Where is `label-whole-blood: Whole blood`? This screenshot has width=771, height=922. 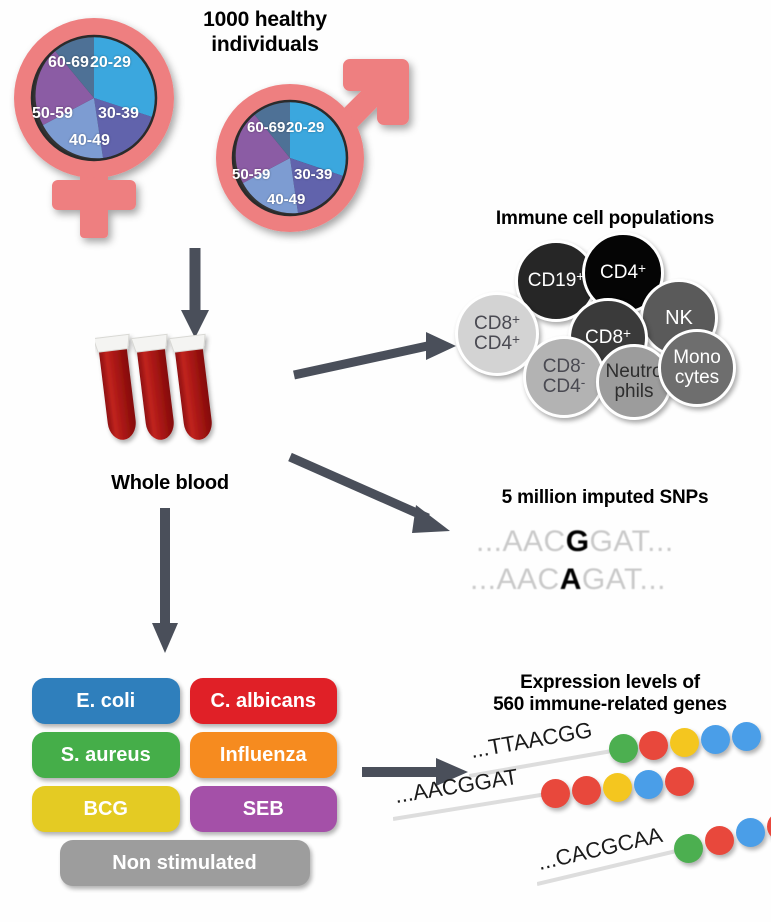
label-whole-blood: Whole blood is located at coordinates (170, 483).